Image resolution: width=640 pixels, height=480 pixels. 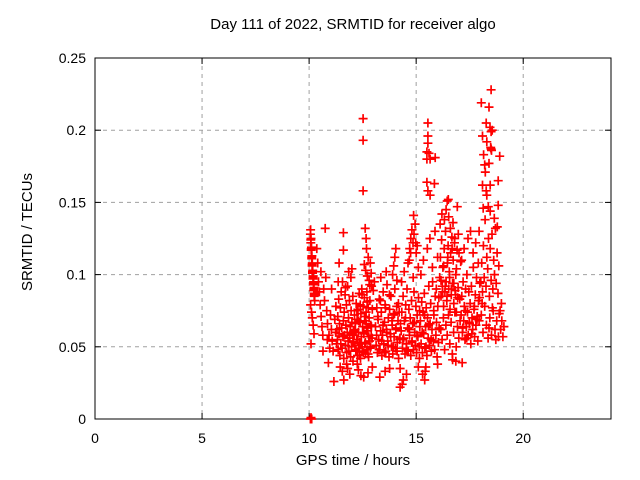 What do you see at coordinates (72, 347) in the screenshot?
I see `y-tick-label: 0.05` at bounding box center [72, 347].